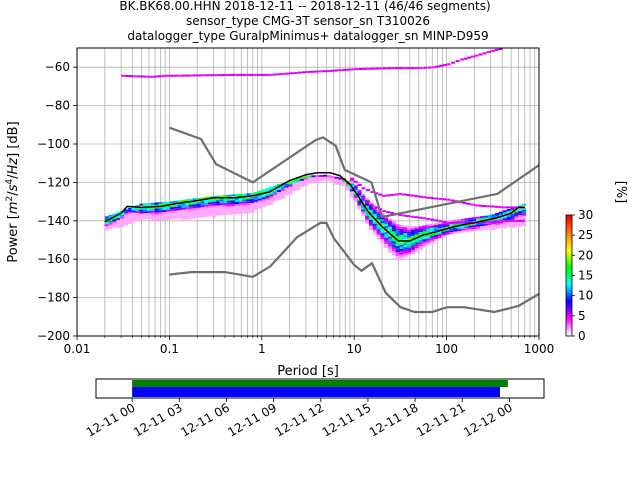 Image resolution: width=640 pixels, height=480 pixels. What do you see at coordinates (57, 67) in the screenshot?
I see `y-tick-label: −60` at bounding box center [57, 67].